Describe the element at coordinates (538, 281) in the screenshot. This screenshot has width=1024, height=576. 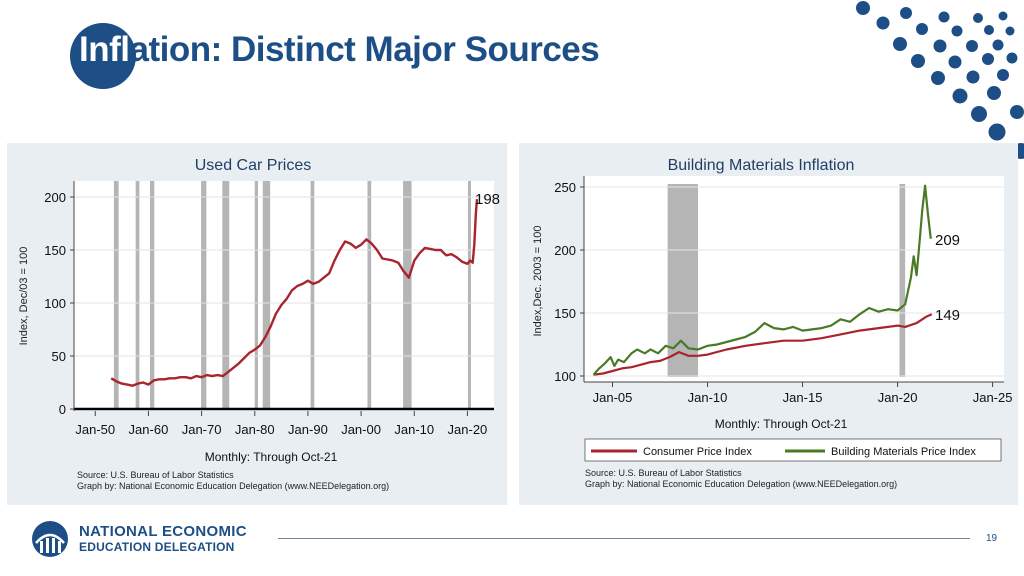
I see `y-axis-label: Index,Dec. 2003 = 100` at that location.